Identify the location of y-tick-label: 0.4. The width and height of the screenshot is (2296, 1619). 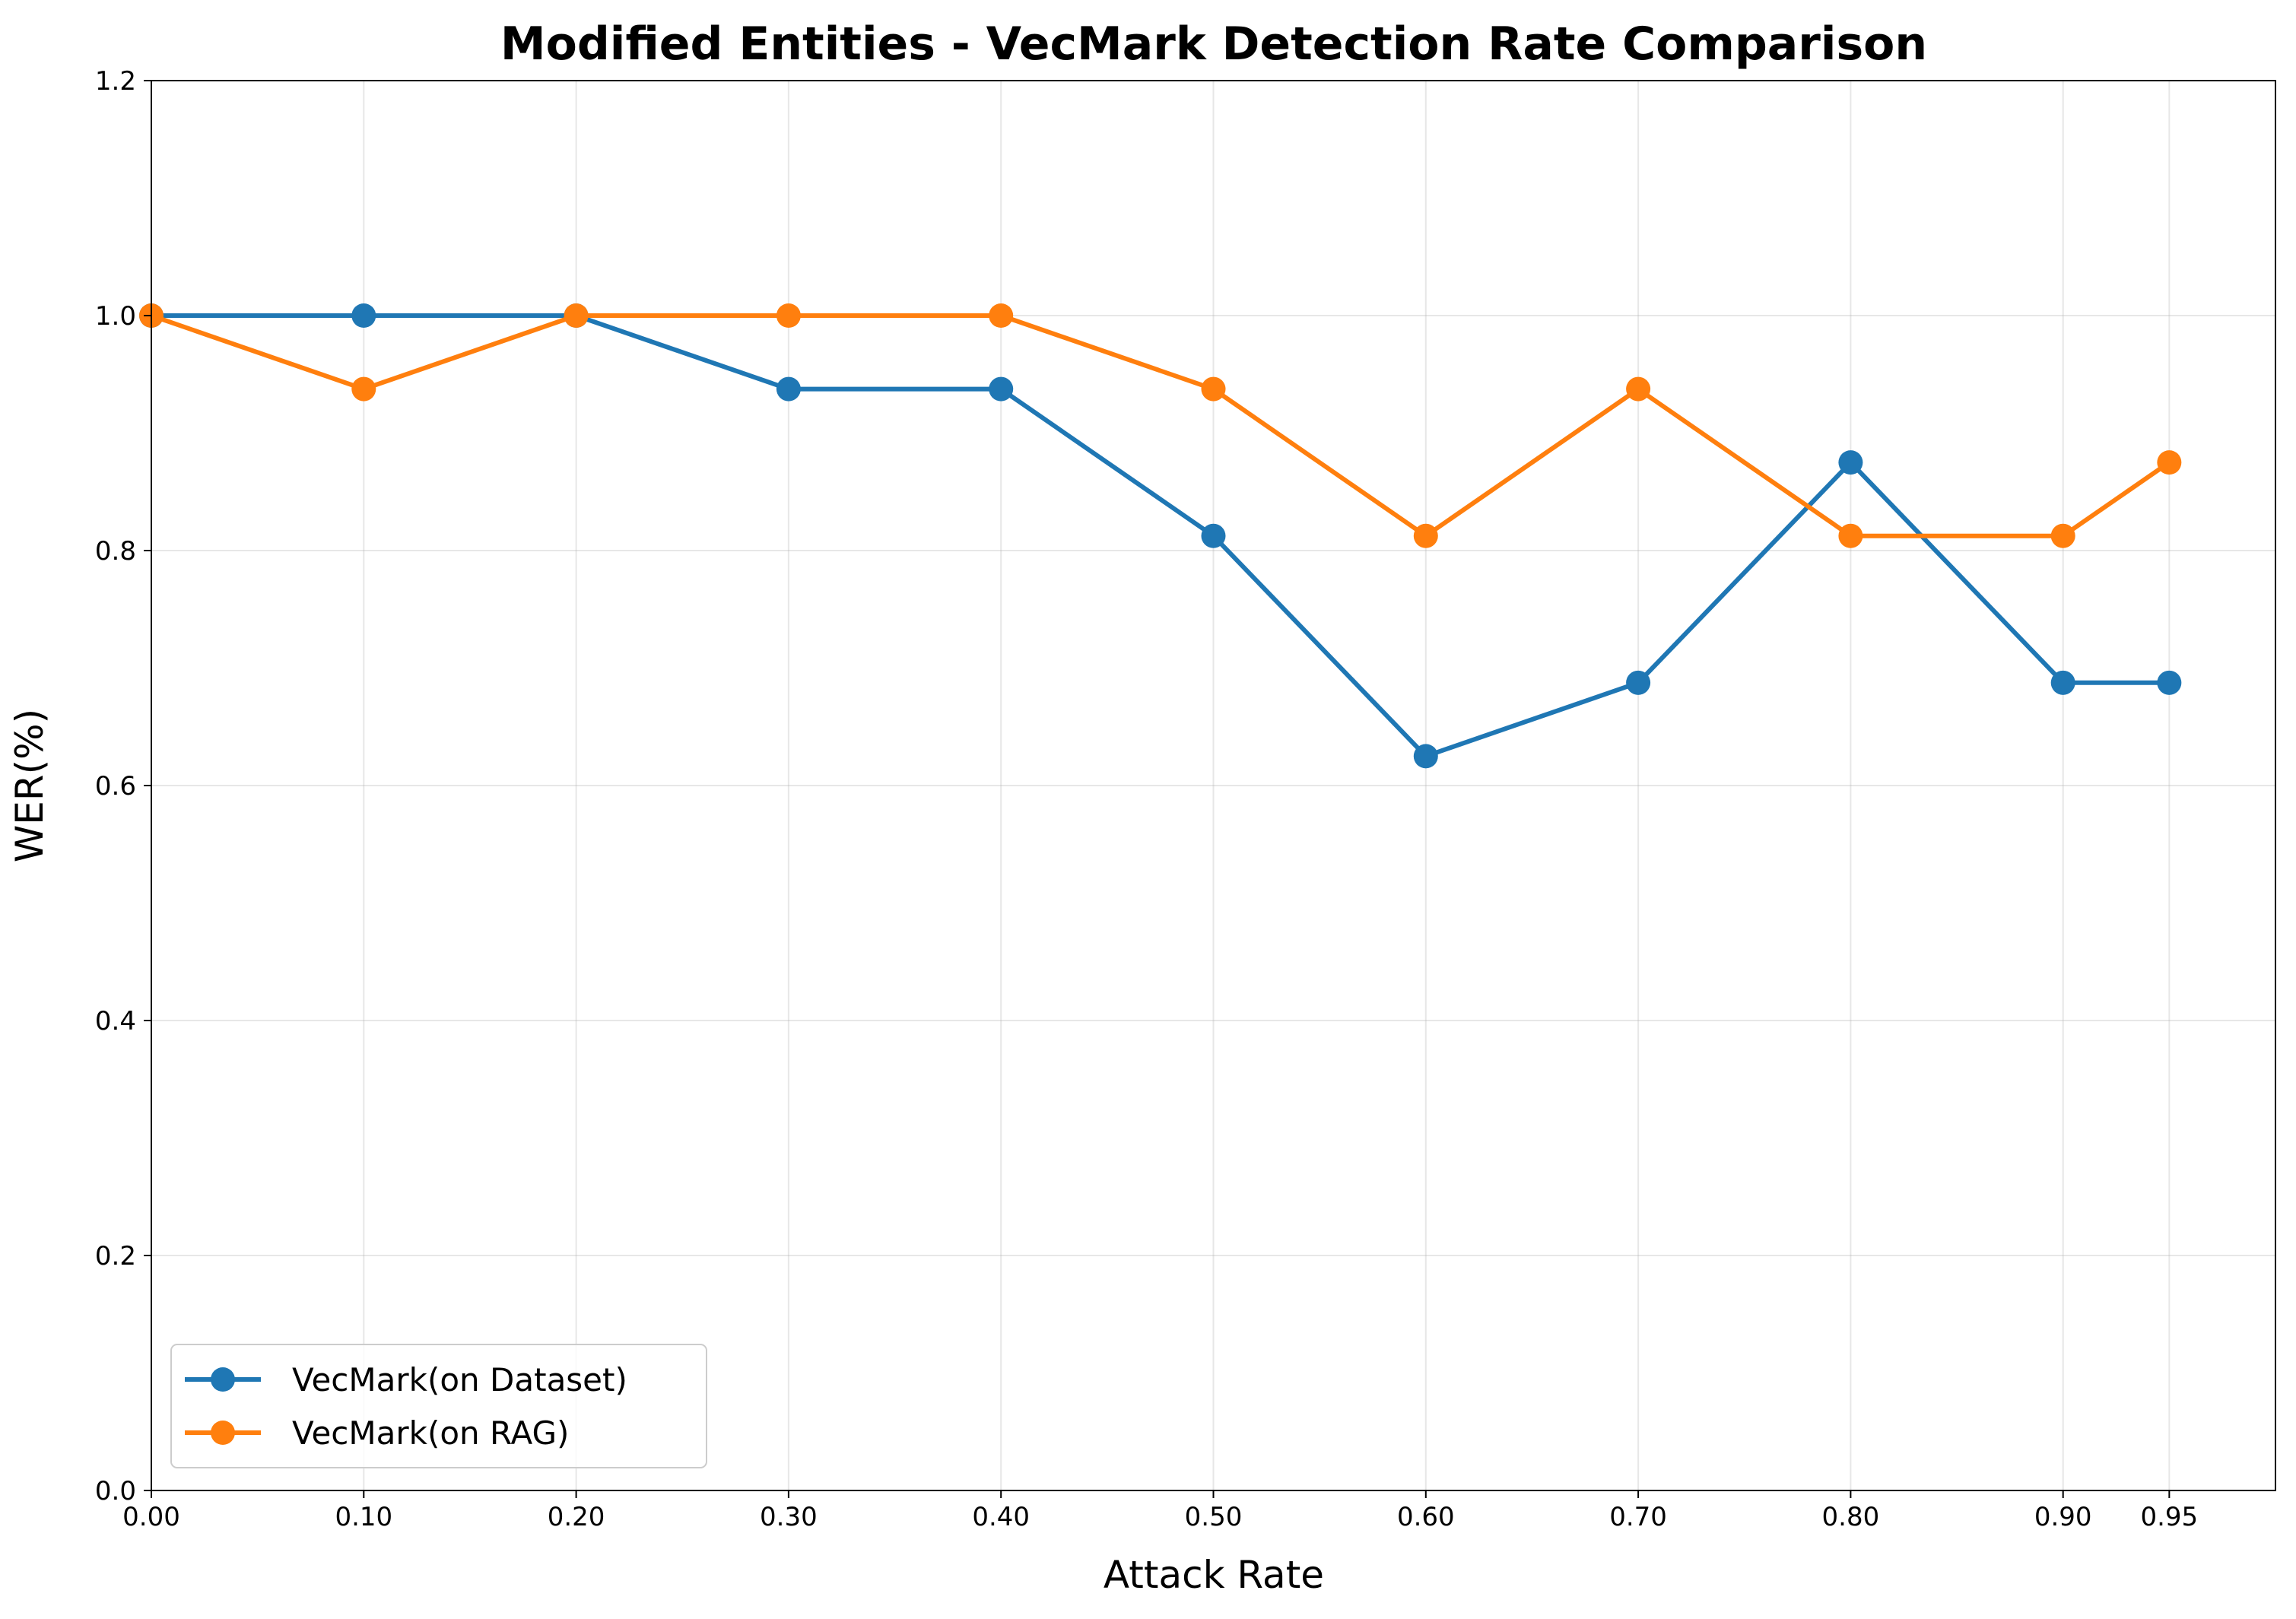
(115, 1021).